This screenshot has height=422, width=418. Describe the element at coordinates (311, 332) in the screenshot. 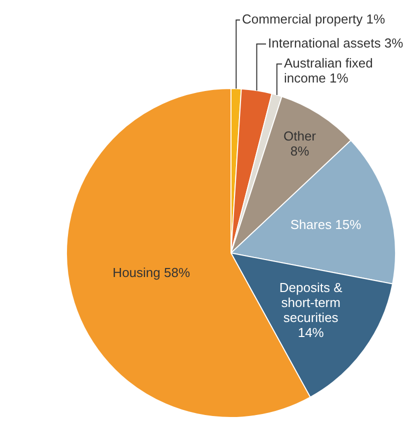

I see `data-label: 14%` at that location.